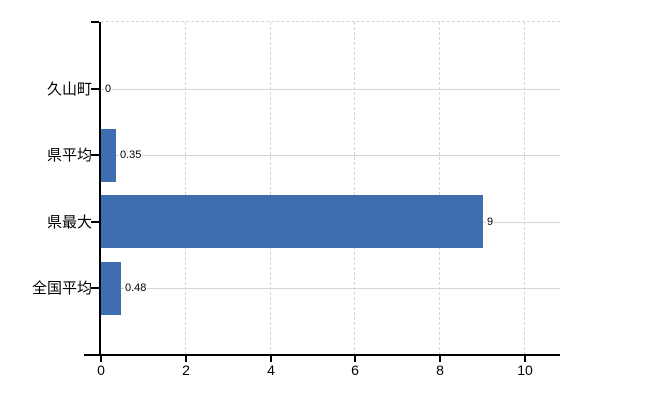  I want to click on category-label: 県最大, so click(69, 223).